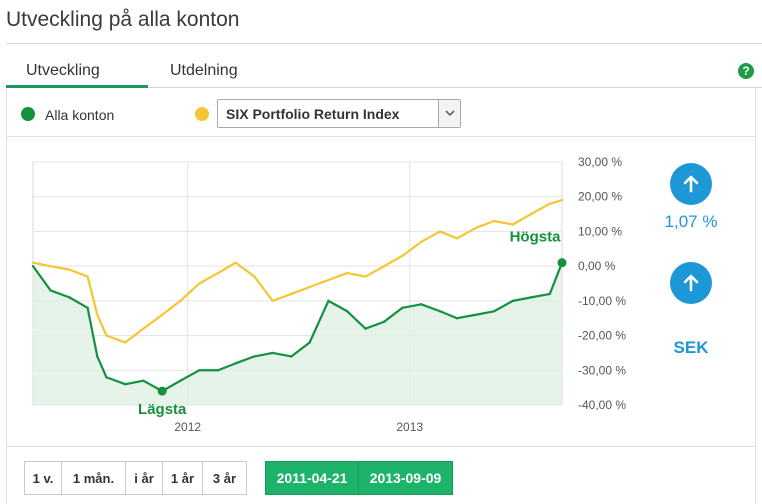 The height and width of the screenshot is (504, 762). I want to click on chevron-down-icon, so click(449, 113).